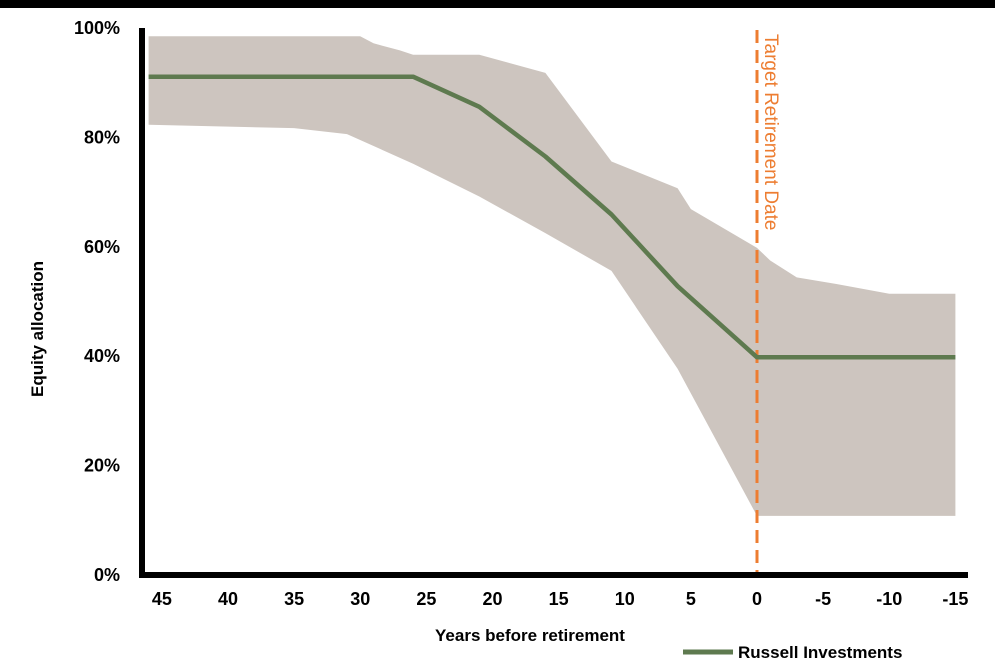  Describe the element at coordinates (102, 247) in the screenshot. I see `y-tick-label: 60%` at that location.